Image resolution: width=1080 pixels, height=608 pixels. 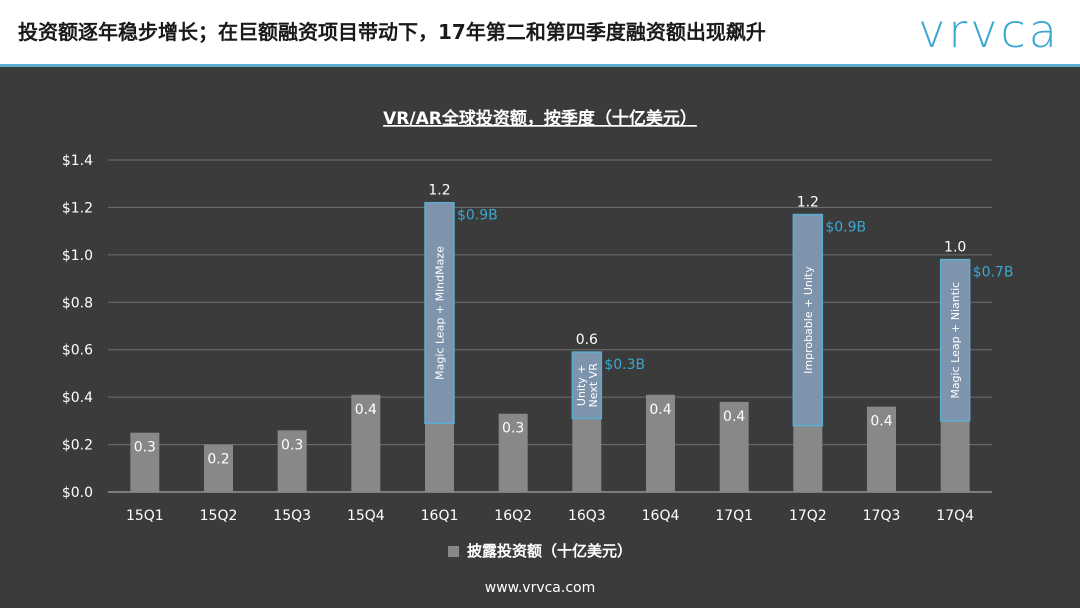 What do you see at coordinates (540, 65) in the screenshot?
I see `header-divider` at bounding box center [540, 65].